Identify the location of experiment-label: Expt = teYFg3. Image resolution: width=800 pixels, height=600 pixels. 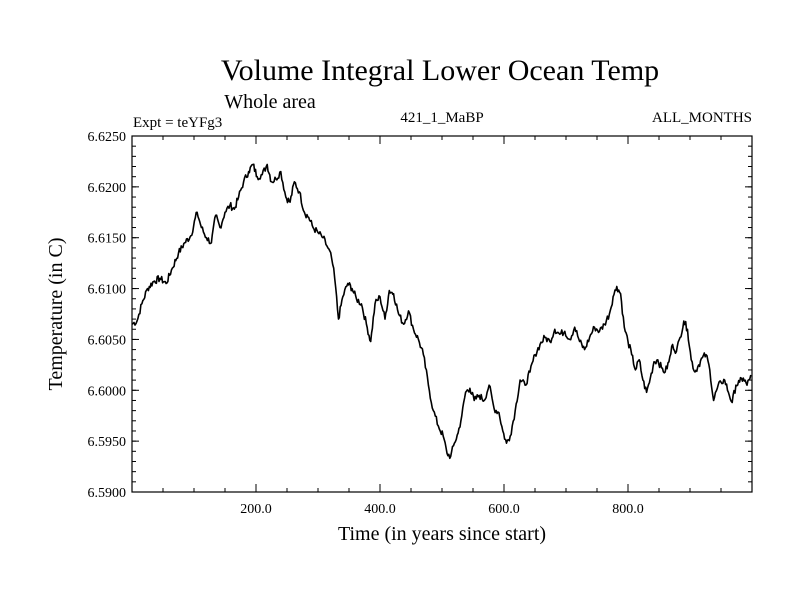
(177, 123).